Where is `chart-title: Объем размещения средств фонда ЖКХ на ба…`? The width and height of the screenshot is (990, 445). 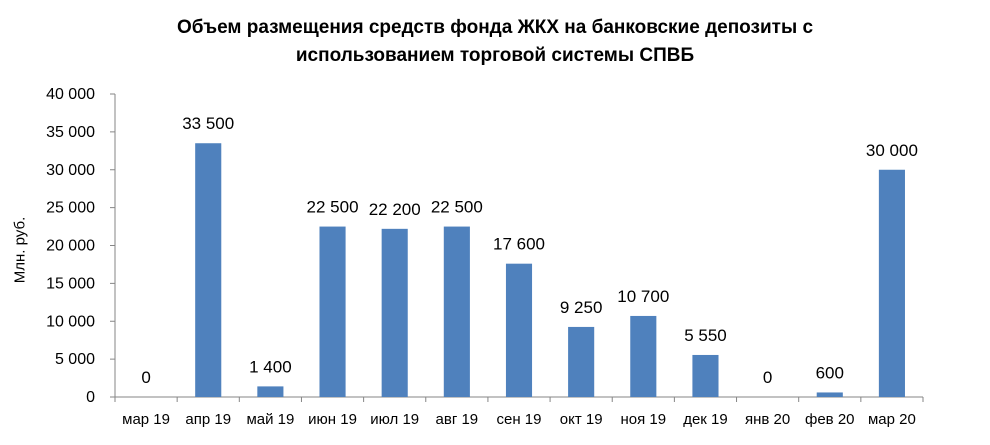
chart-title: Объем размещения средств фонда ЖКХ на ба… is located at coordinates (495, 42).